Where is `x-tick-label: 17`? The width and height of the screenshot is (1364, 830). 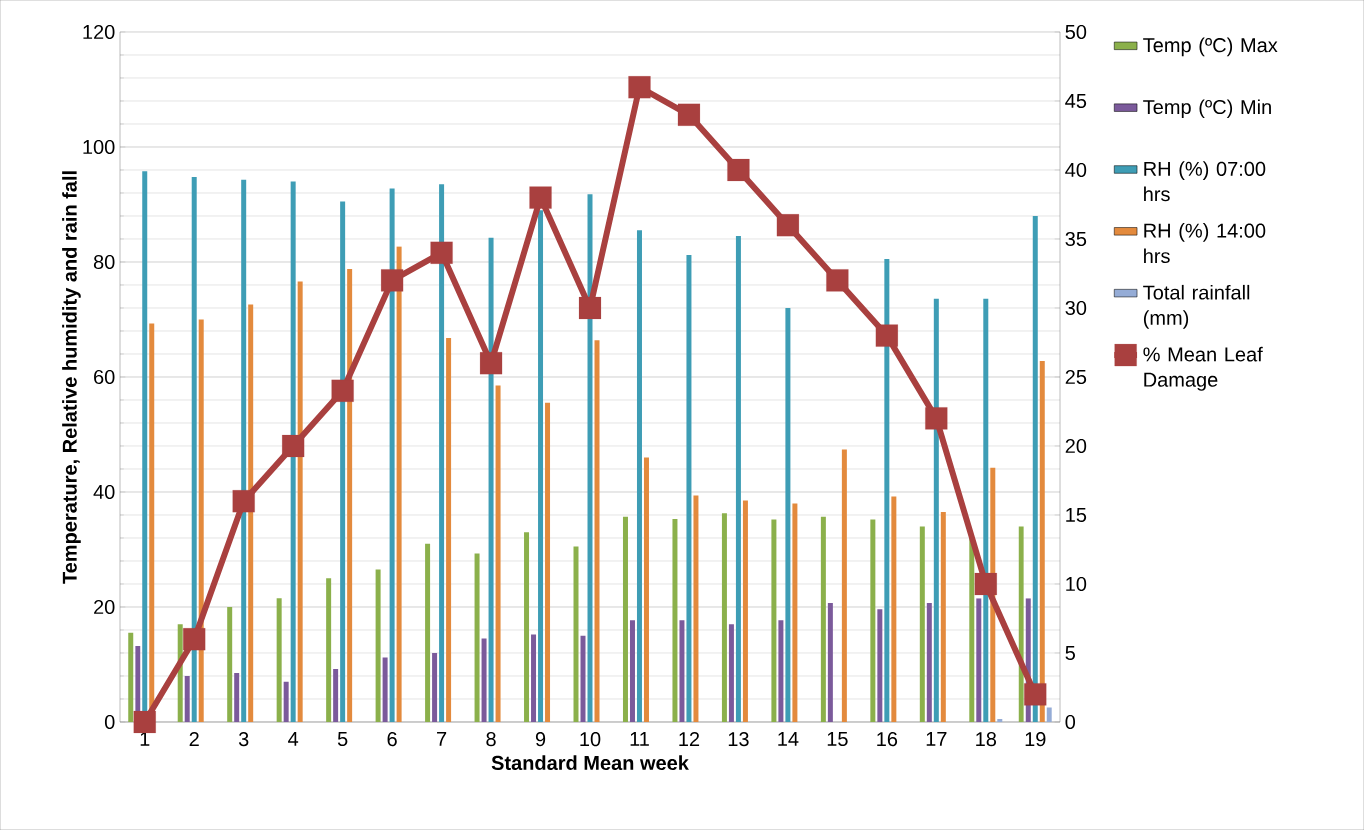
x-tick-label: 17 is located at coordinates (936, 739).